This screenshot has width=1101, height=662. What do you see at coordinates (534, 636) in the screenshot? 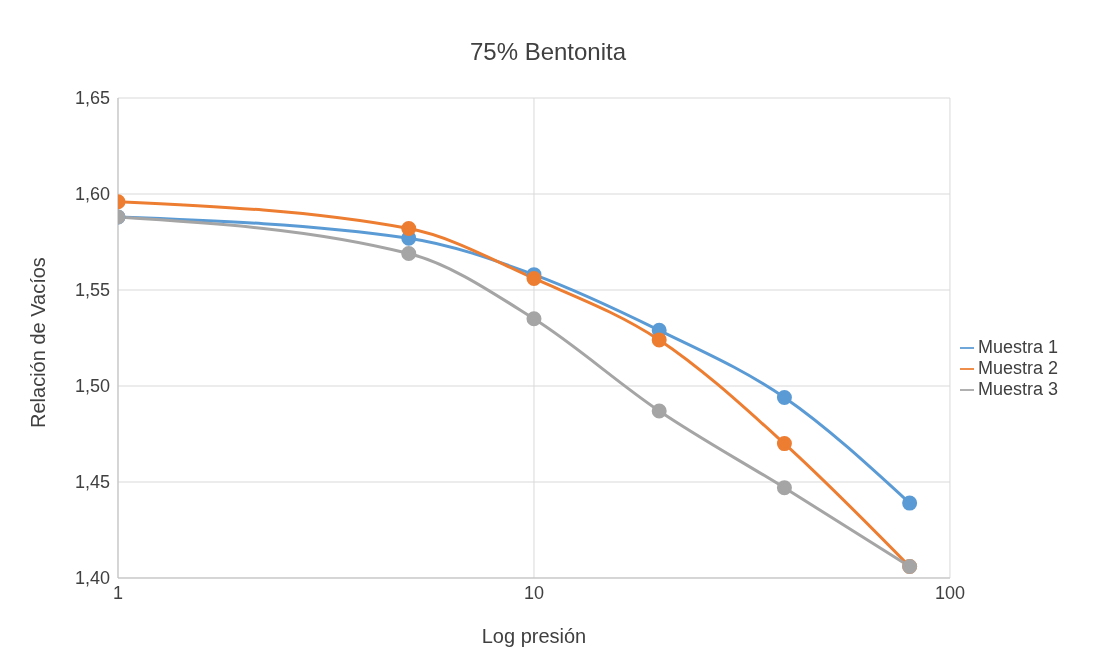
I see `x-axis-title: Log presión` at bounding box center [534, 636].